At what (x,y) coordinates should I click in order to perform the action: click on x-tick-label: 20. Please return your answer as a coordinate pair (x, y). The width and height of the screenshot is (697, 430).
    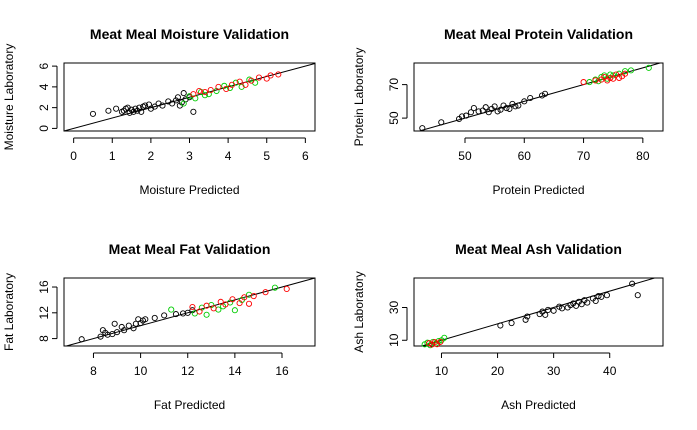
    Looking at the image, I should click on (498, 371).